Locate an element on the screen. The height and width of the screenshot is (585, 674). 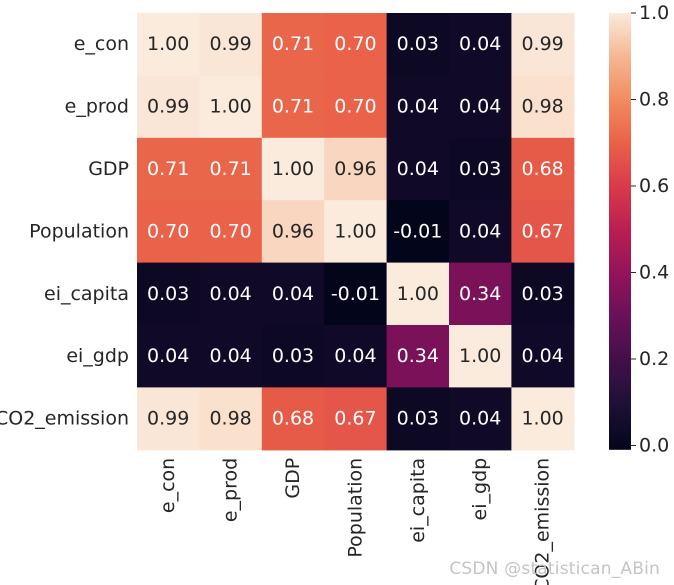
row-label: Population is located at coordinates (79, 231).